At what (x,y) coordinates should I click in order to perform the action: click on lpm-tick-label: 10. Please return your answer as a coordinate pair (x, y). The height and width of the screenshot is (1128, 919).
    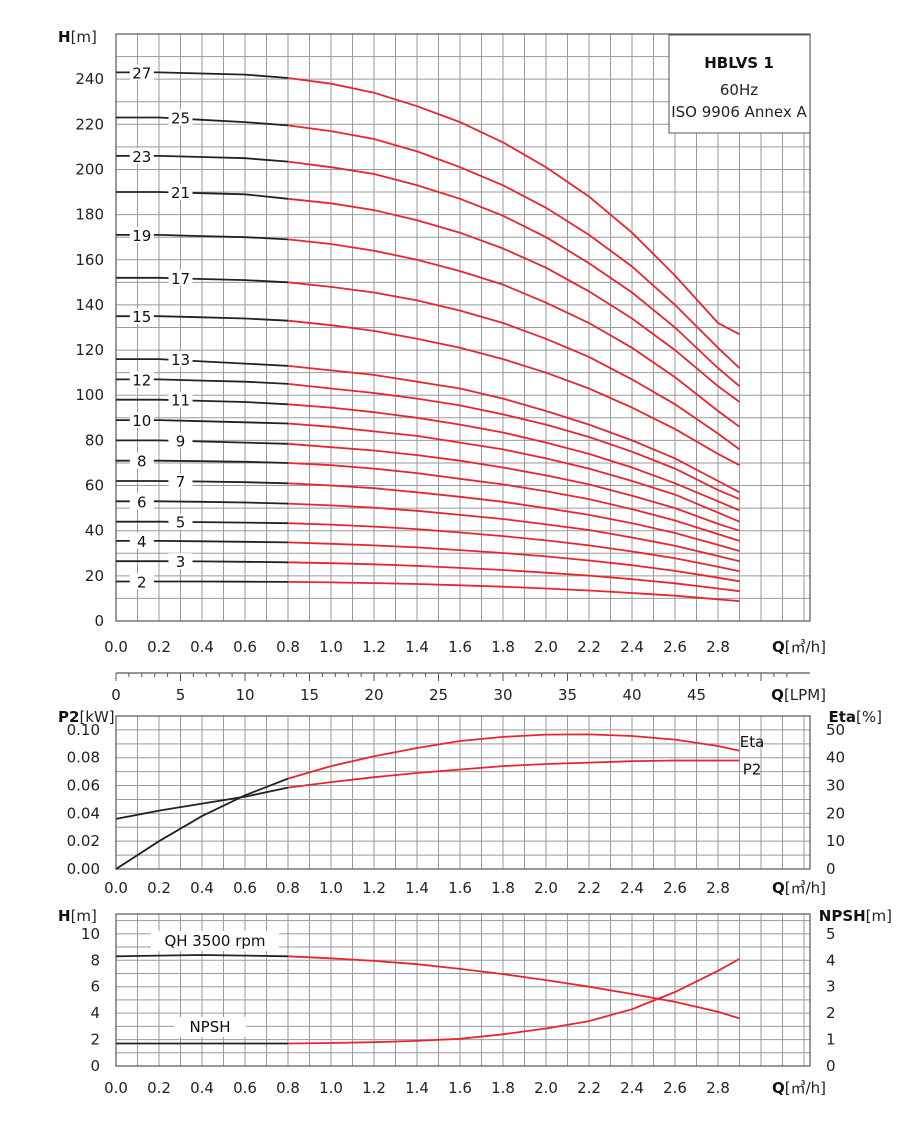
    Looking at the image, I should click on (244, 695).